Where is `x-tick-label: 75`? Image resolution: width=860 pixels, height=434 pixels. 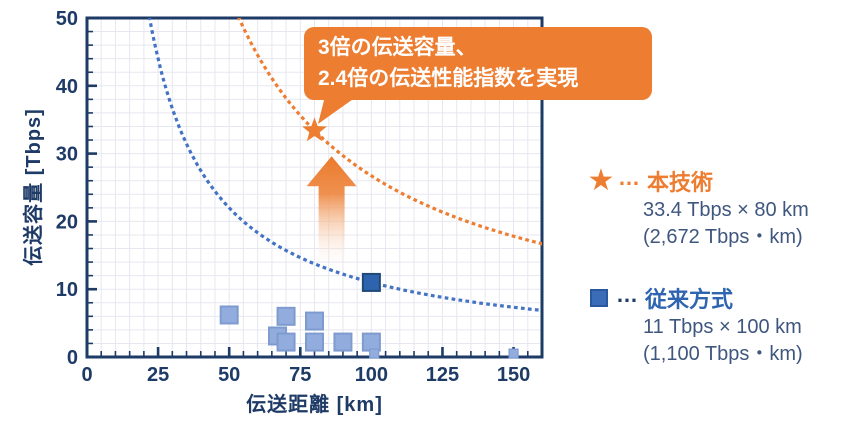 x-tick-label: 75 is located at coordinates (300, 375).